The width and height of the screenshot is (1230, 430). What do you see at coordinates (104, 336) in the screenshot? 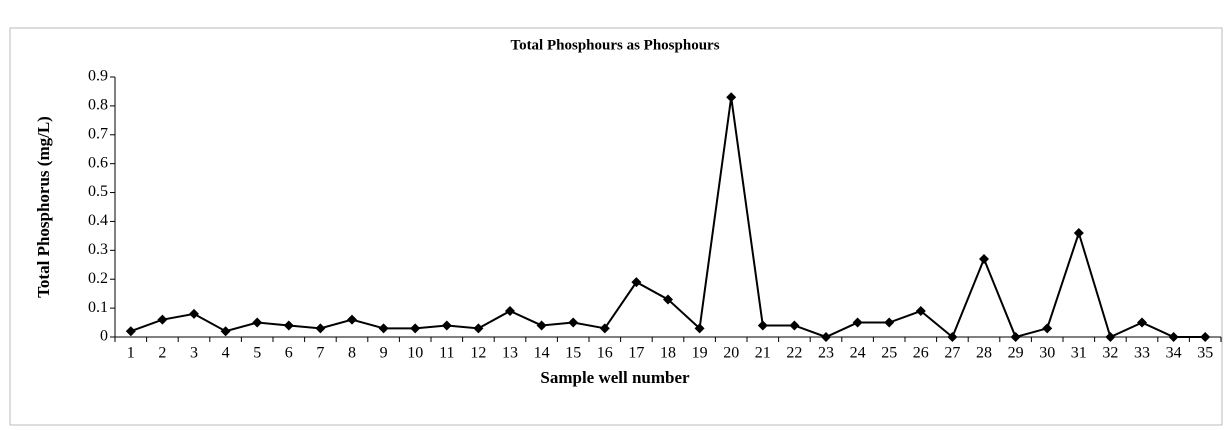
I see `y-tick-label: 0` at bounding box center [104, 336].